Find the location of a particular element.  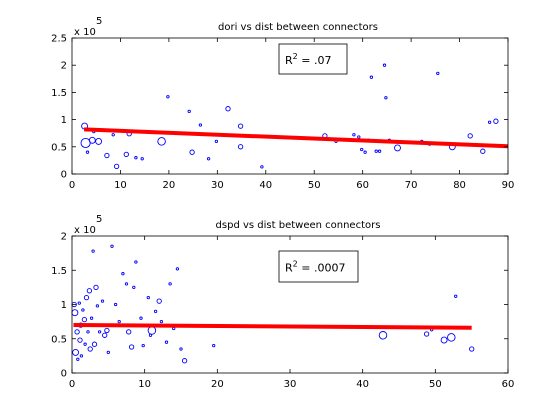

dori-x-tick-label: 30 is located at coordinates (217, 185).